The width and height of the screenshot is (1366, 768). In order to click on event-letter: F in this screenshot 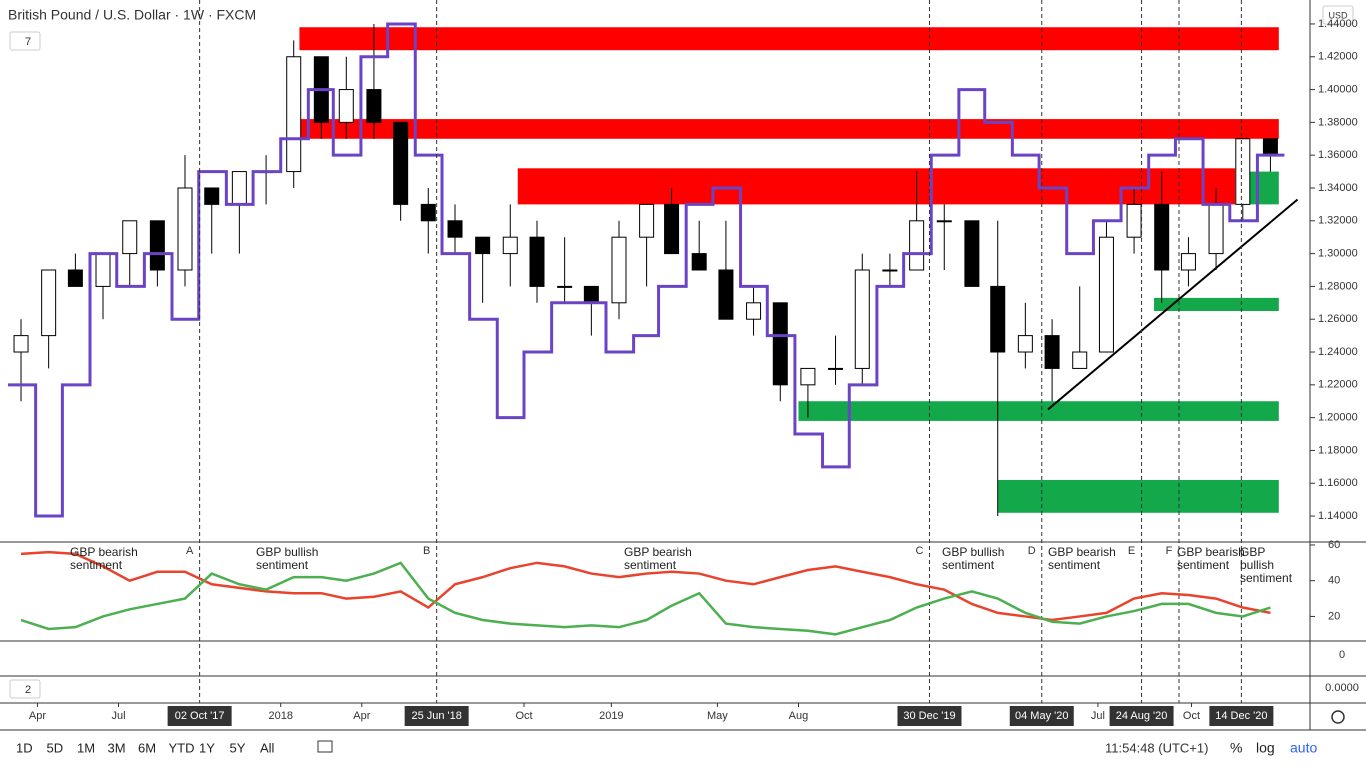, I will do `click(1169, 551)`.